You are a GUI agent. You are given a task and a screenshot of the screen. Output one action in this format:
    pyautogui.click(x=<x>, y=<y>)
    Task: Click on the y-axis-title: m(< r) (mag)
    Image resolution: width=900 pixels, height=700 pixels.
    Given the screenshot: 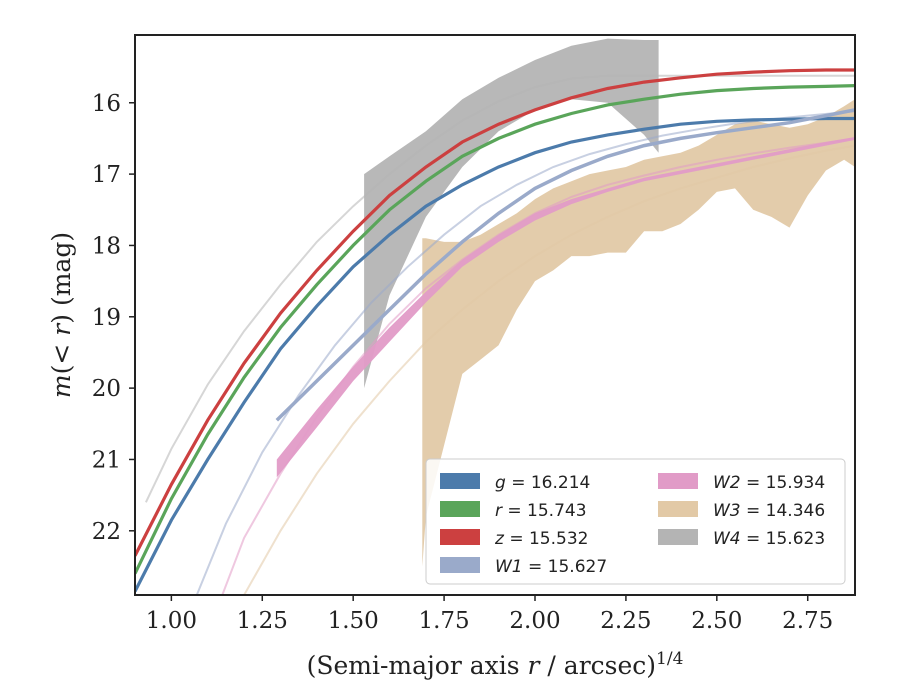 What is the action you would take?
    pyautogui.click(x=61, y=315)
    